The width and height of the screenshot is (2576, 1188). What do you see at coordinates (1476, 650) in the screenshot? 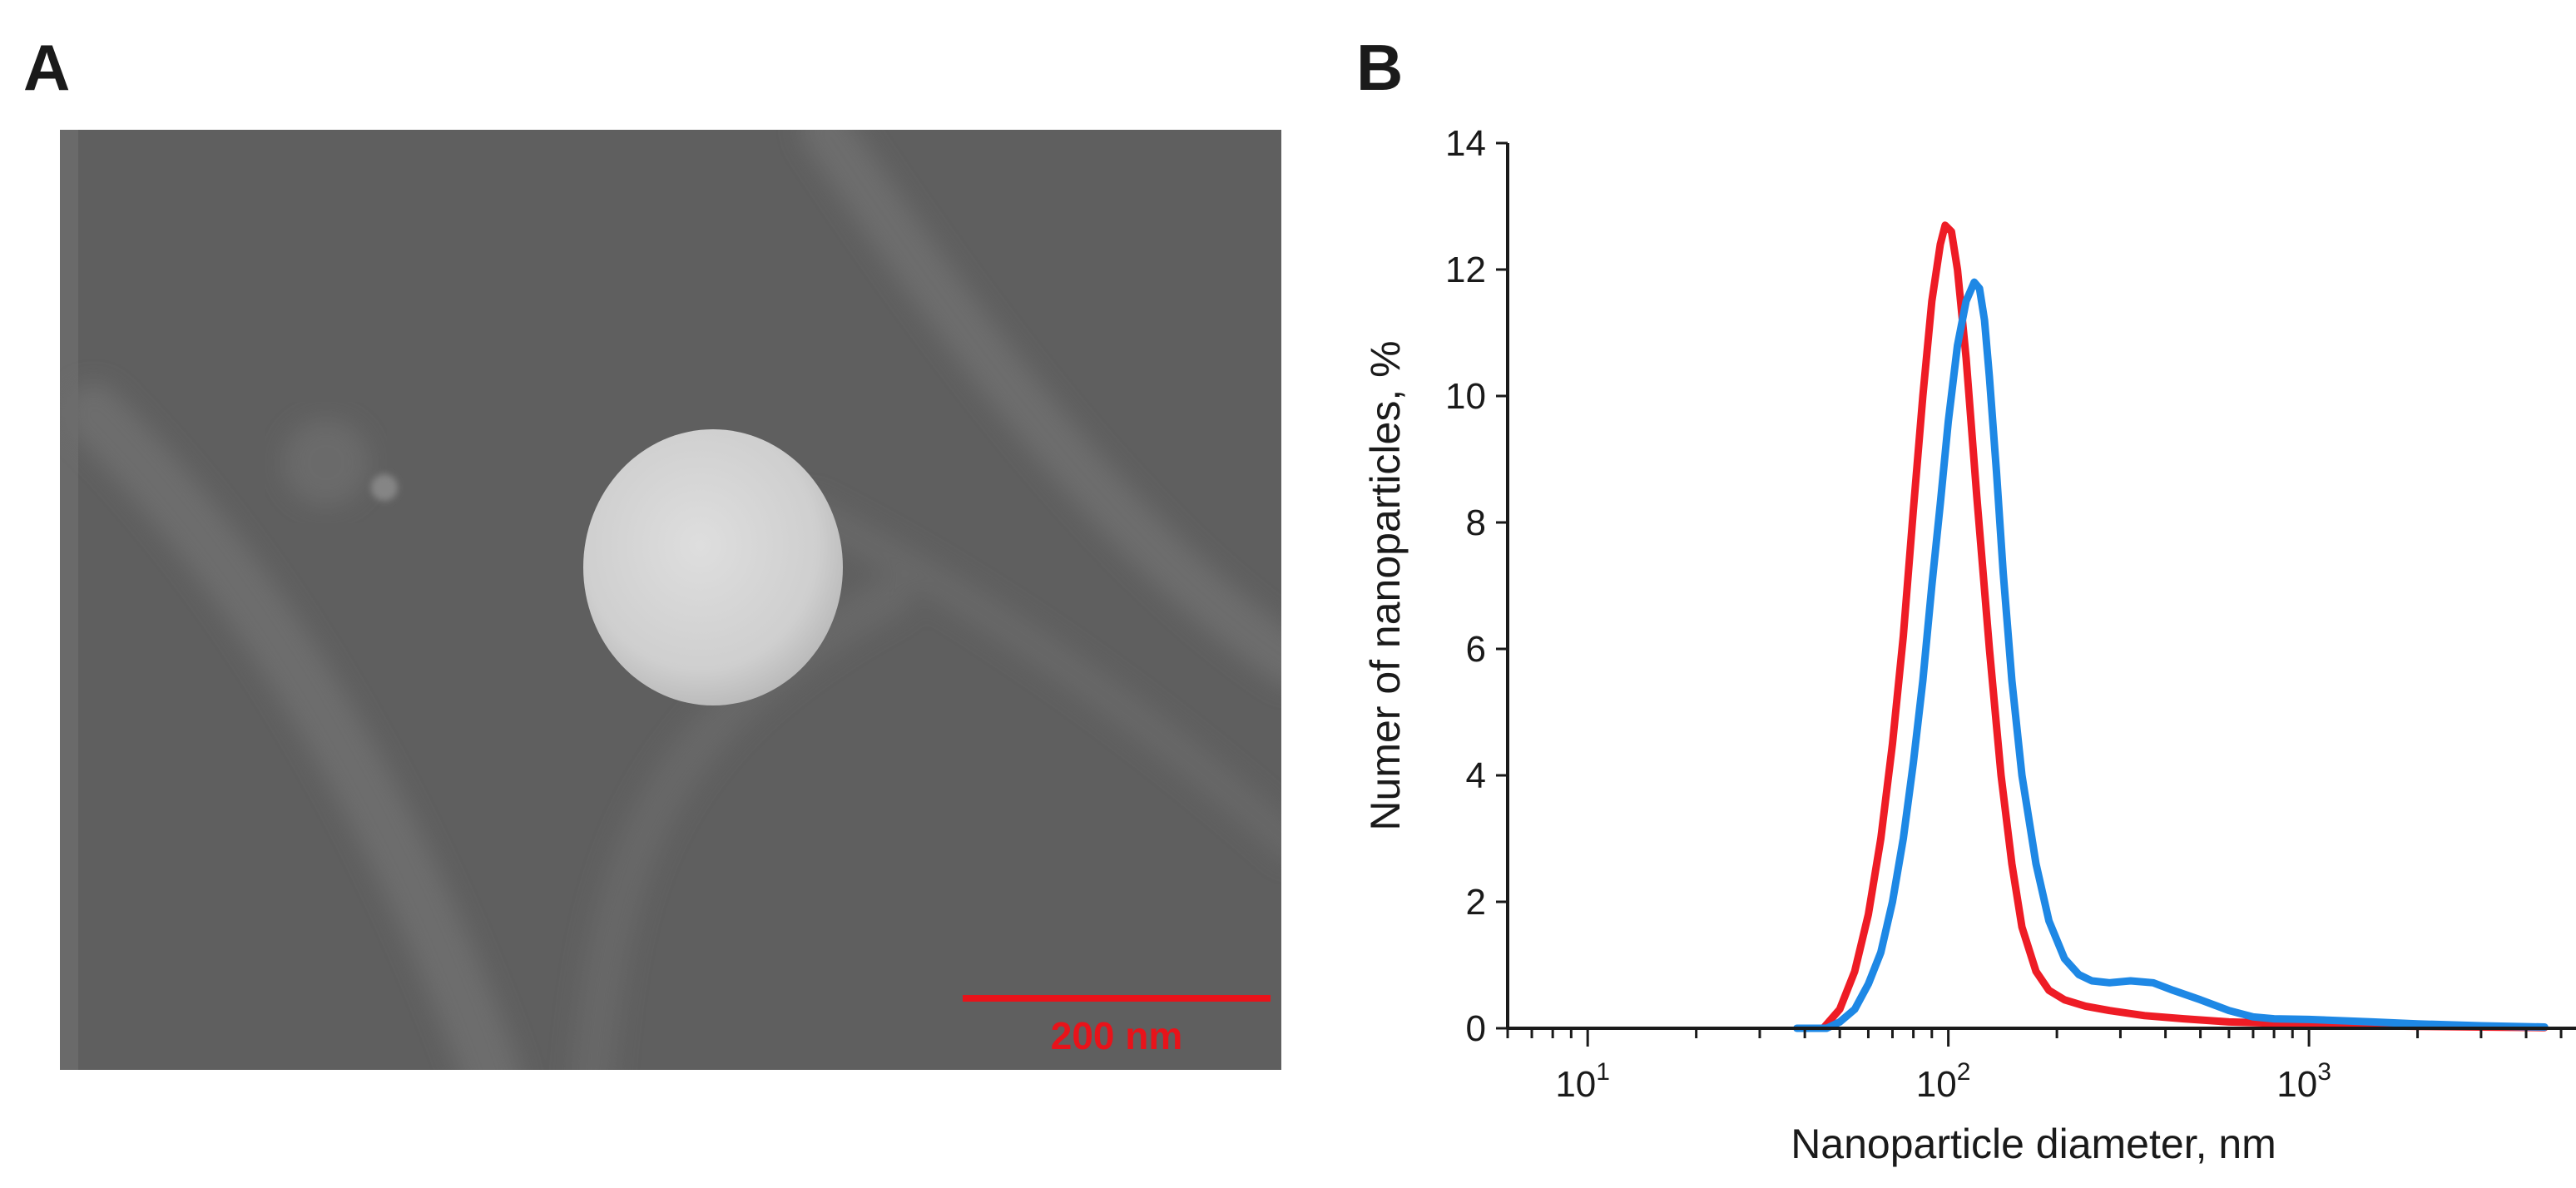
I see `y-tick-label: 6` at bounding box center [1476, 650].